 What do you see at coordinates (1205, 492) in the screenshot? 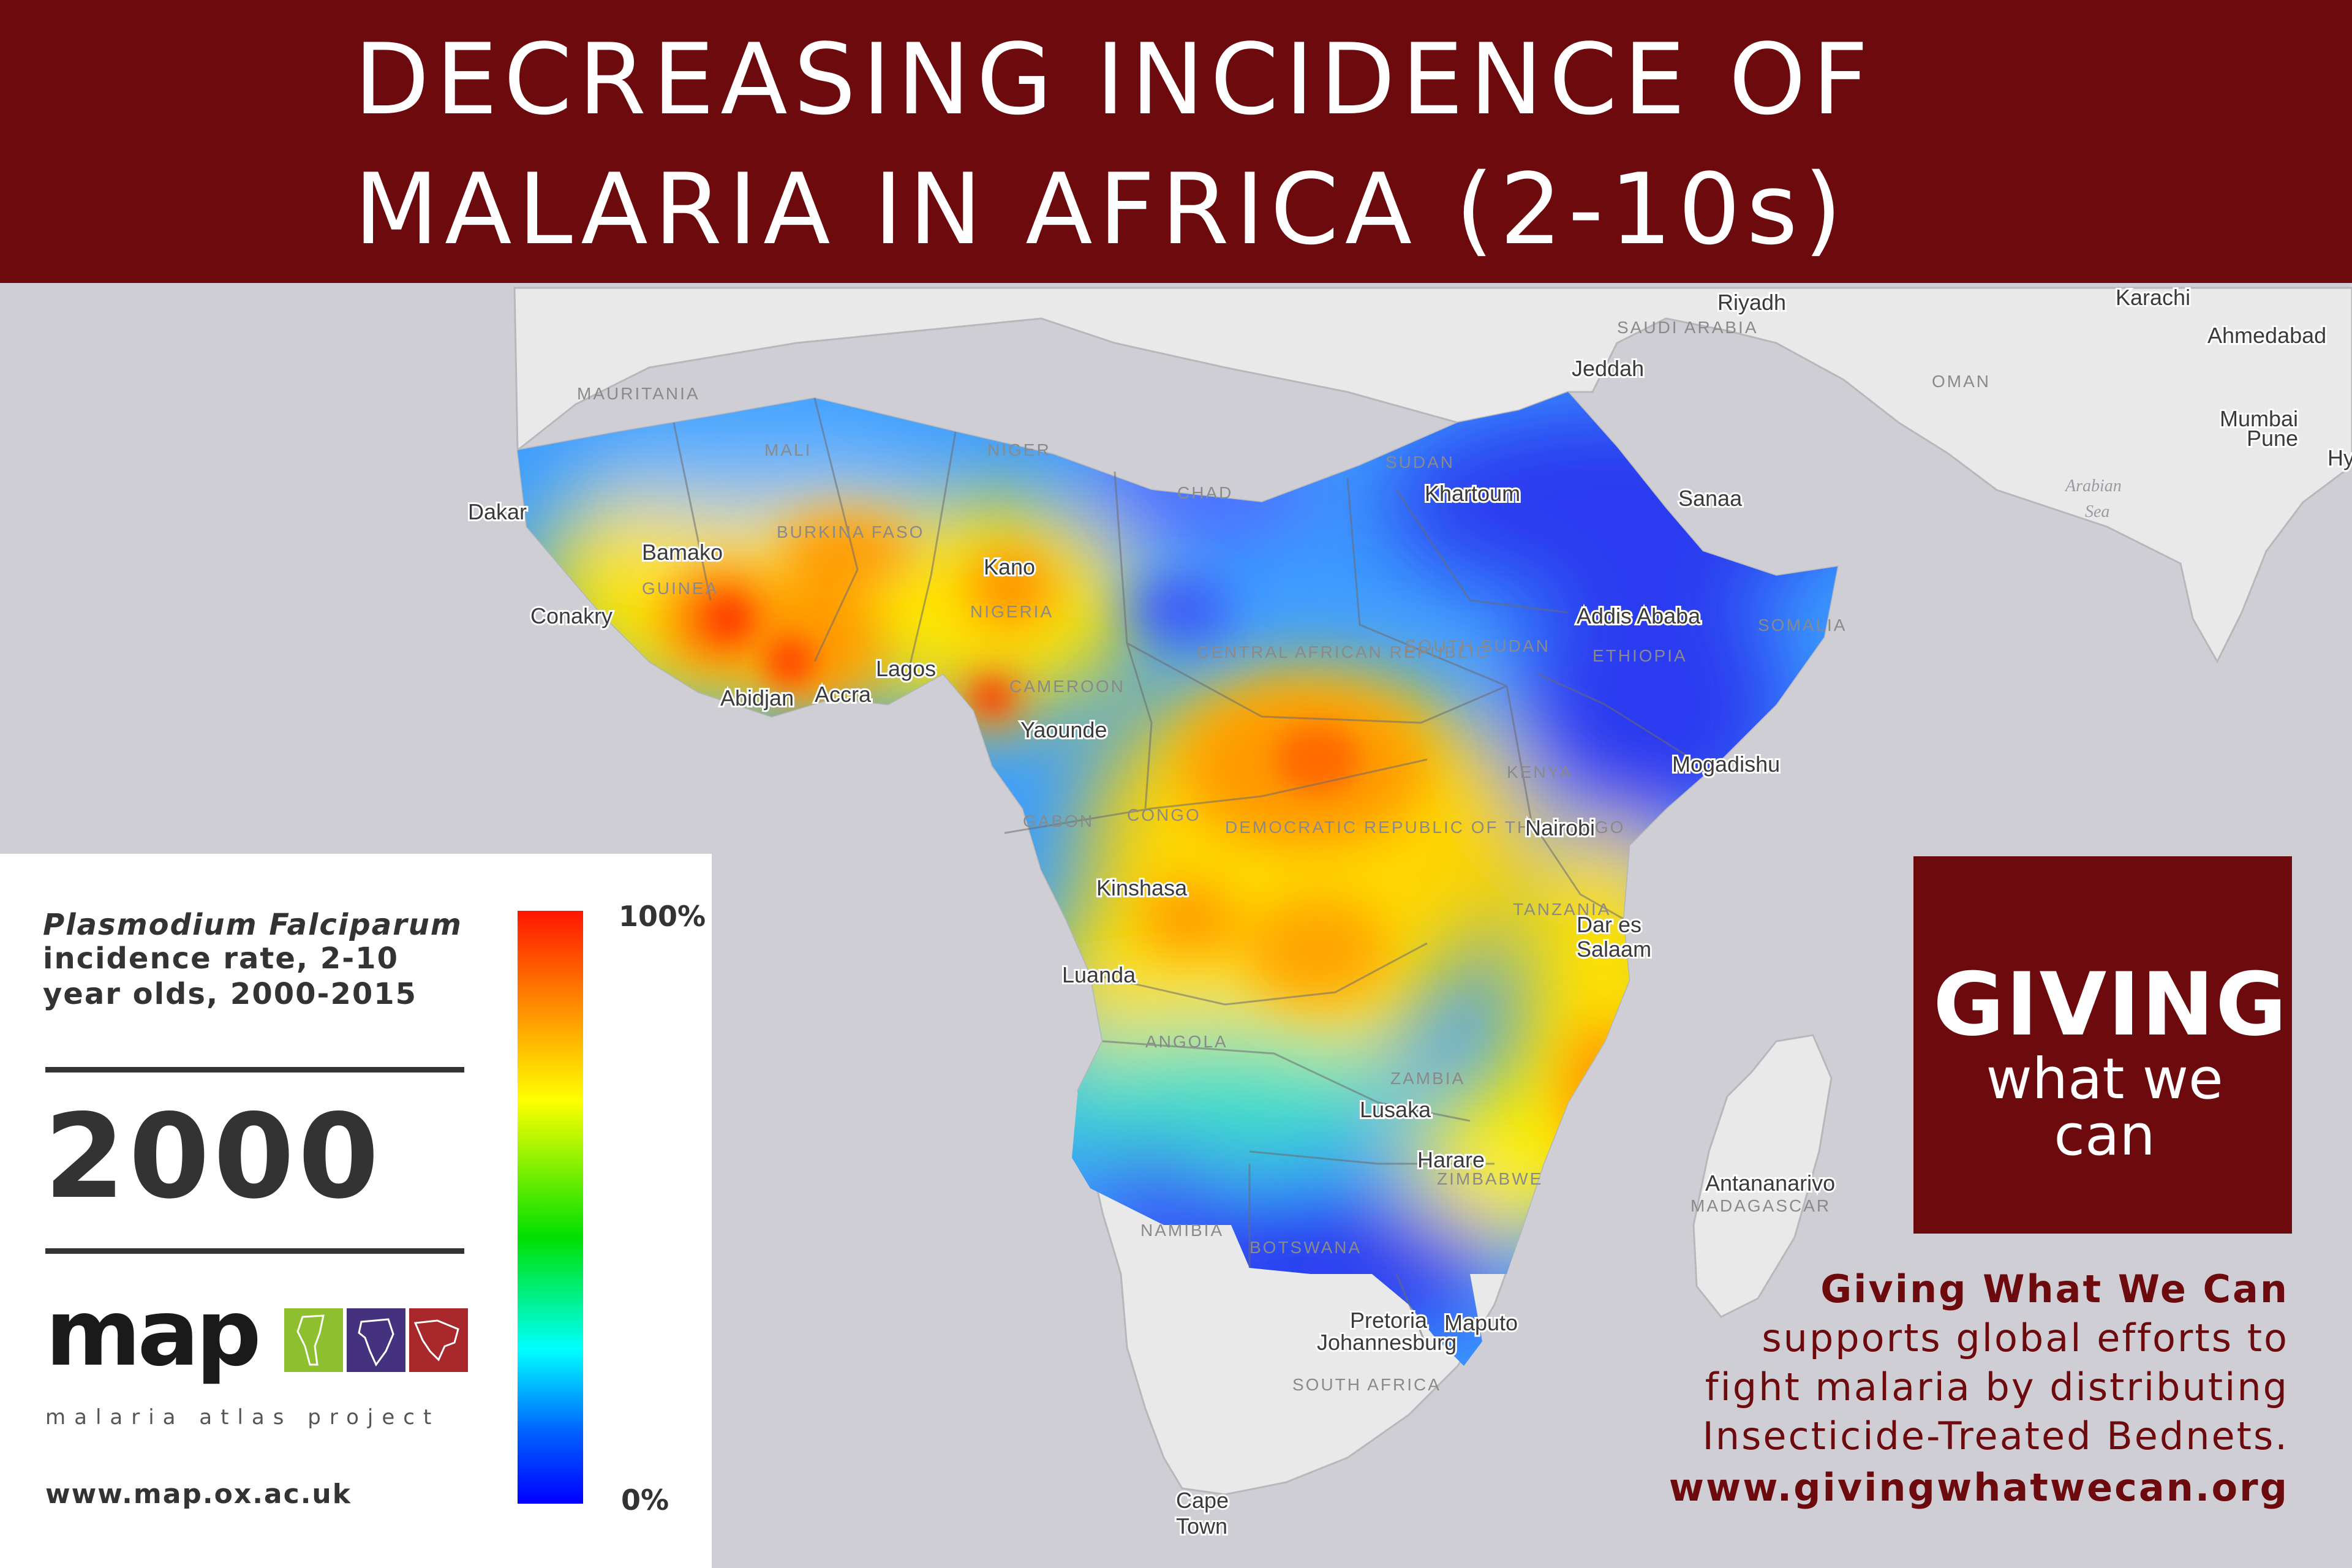
I see `country-label-chad: CHAD` at bounding box center [1205, 492].